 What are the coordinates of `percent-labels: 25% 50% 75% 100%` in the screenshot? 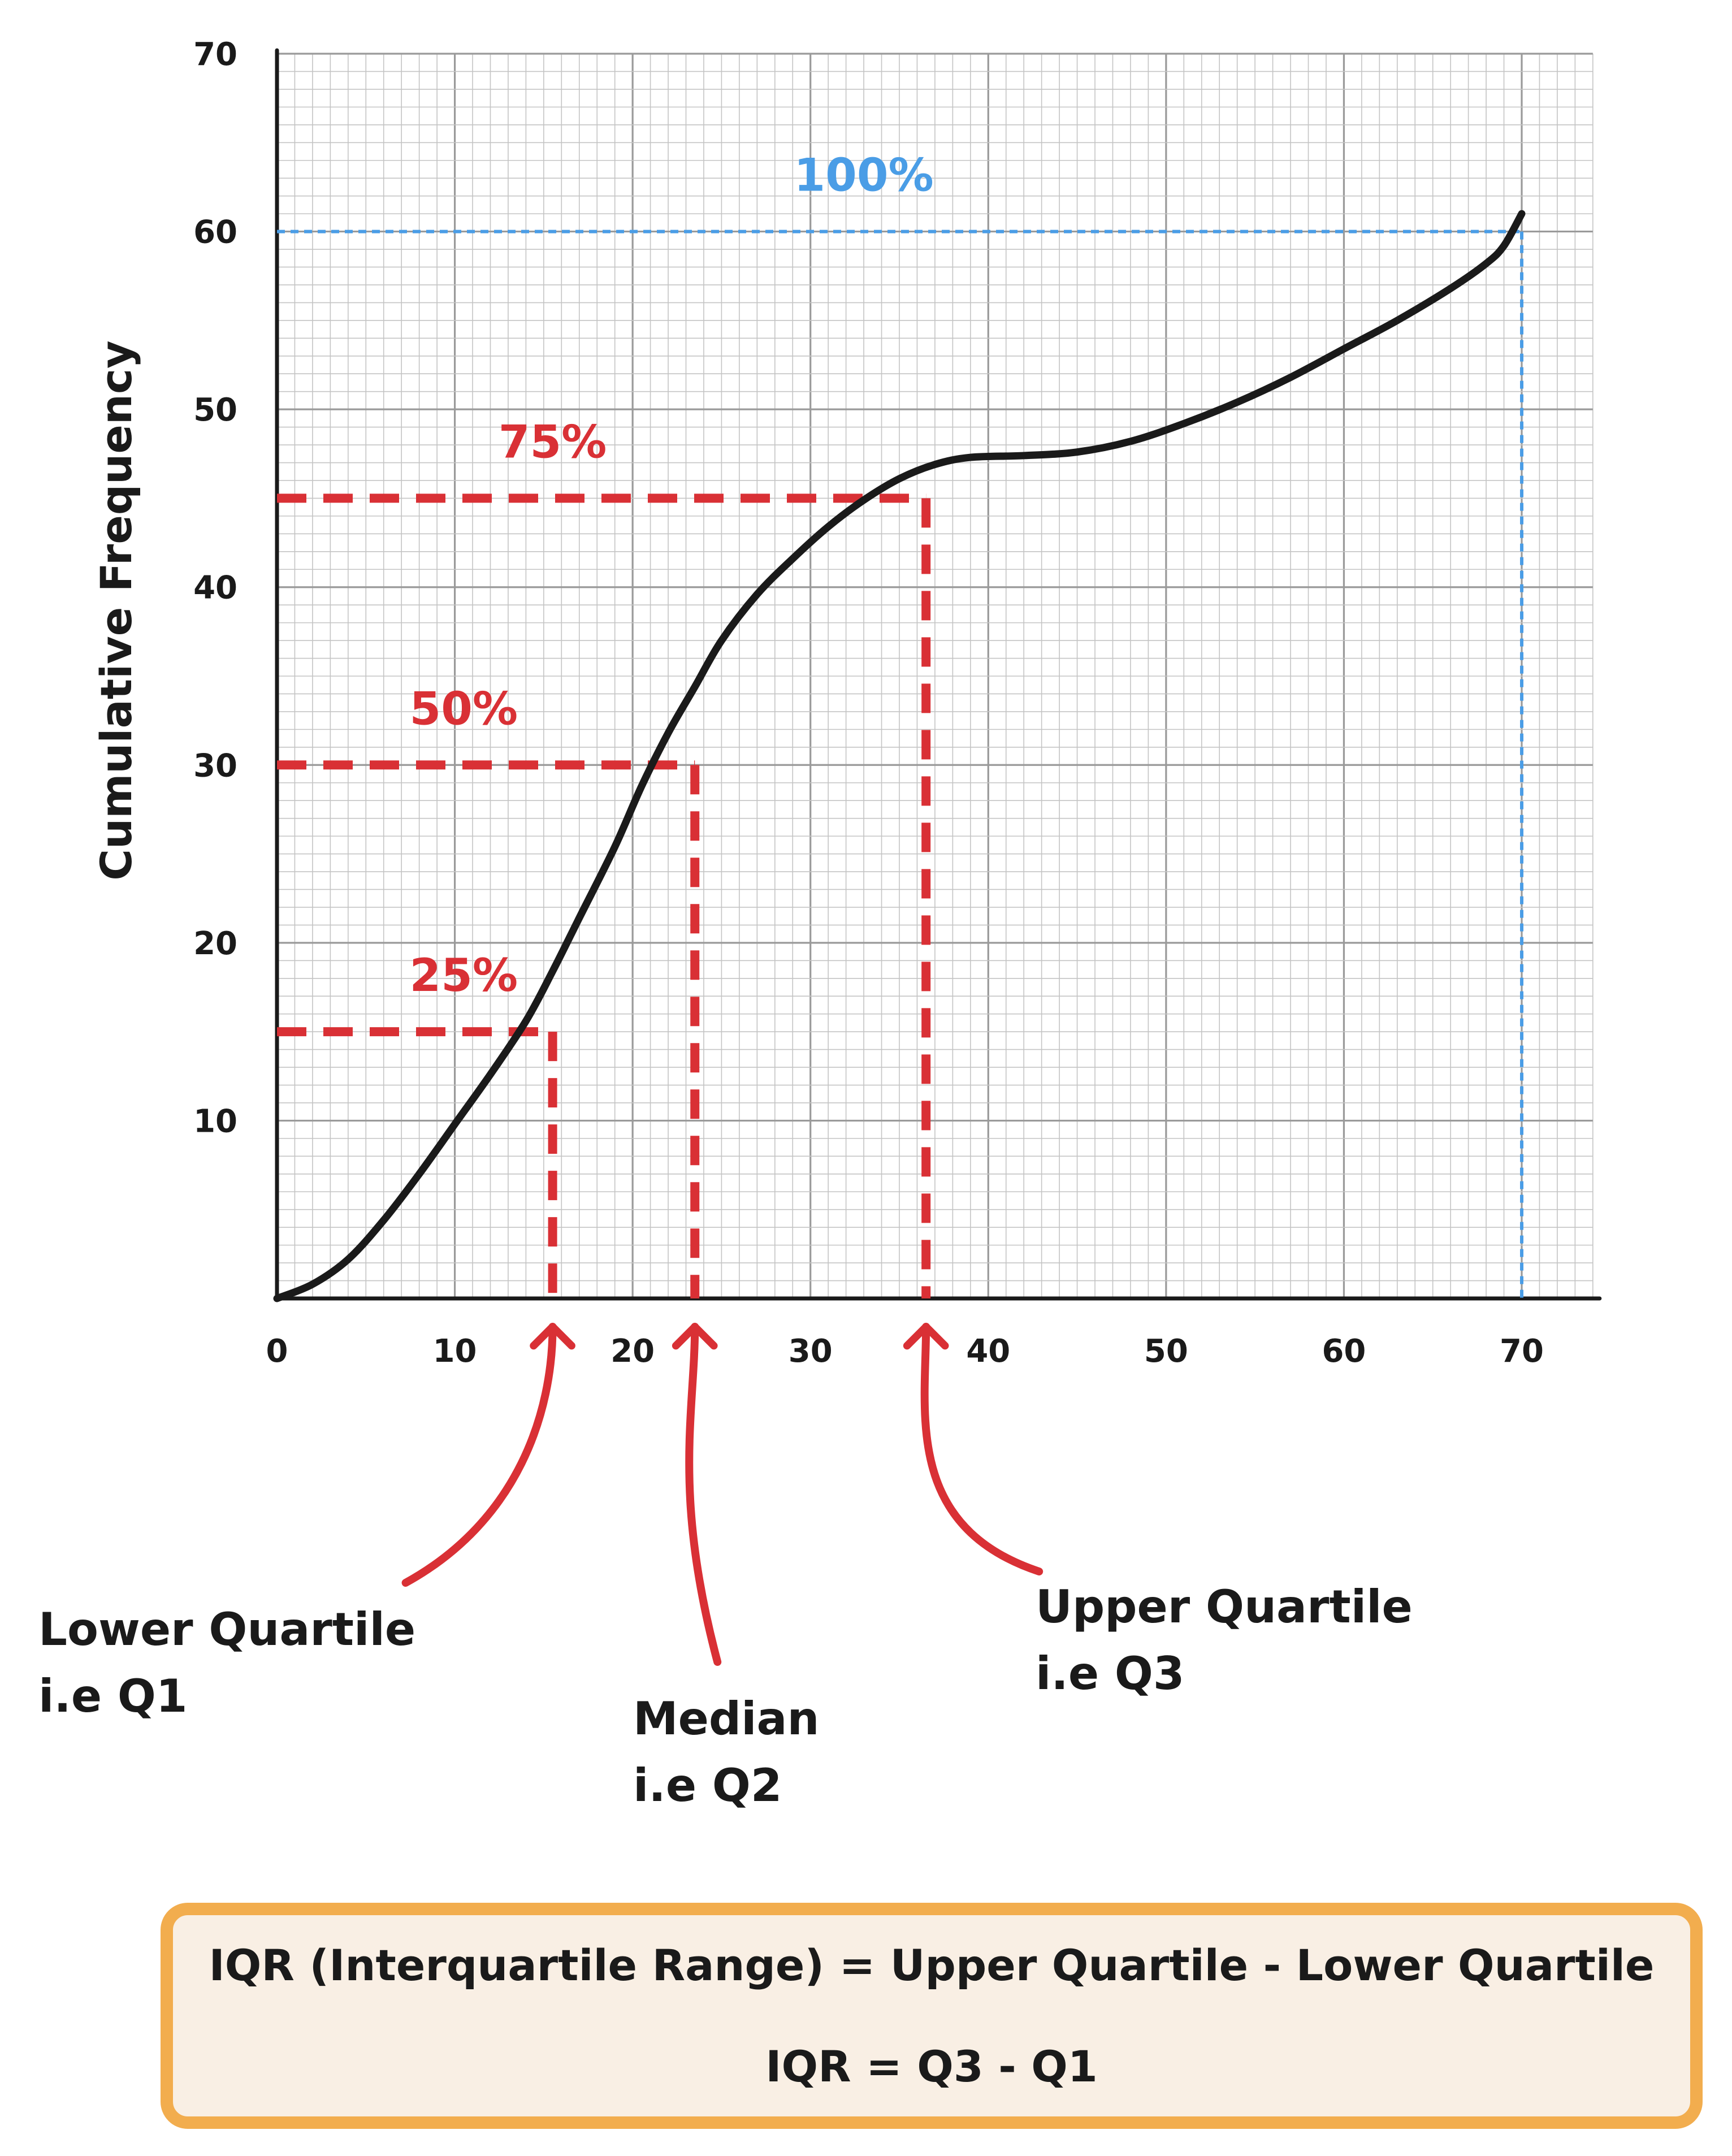 It's located at (672, 575).